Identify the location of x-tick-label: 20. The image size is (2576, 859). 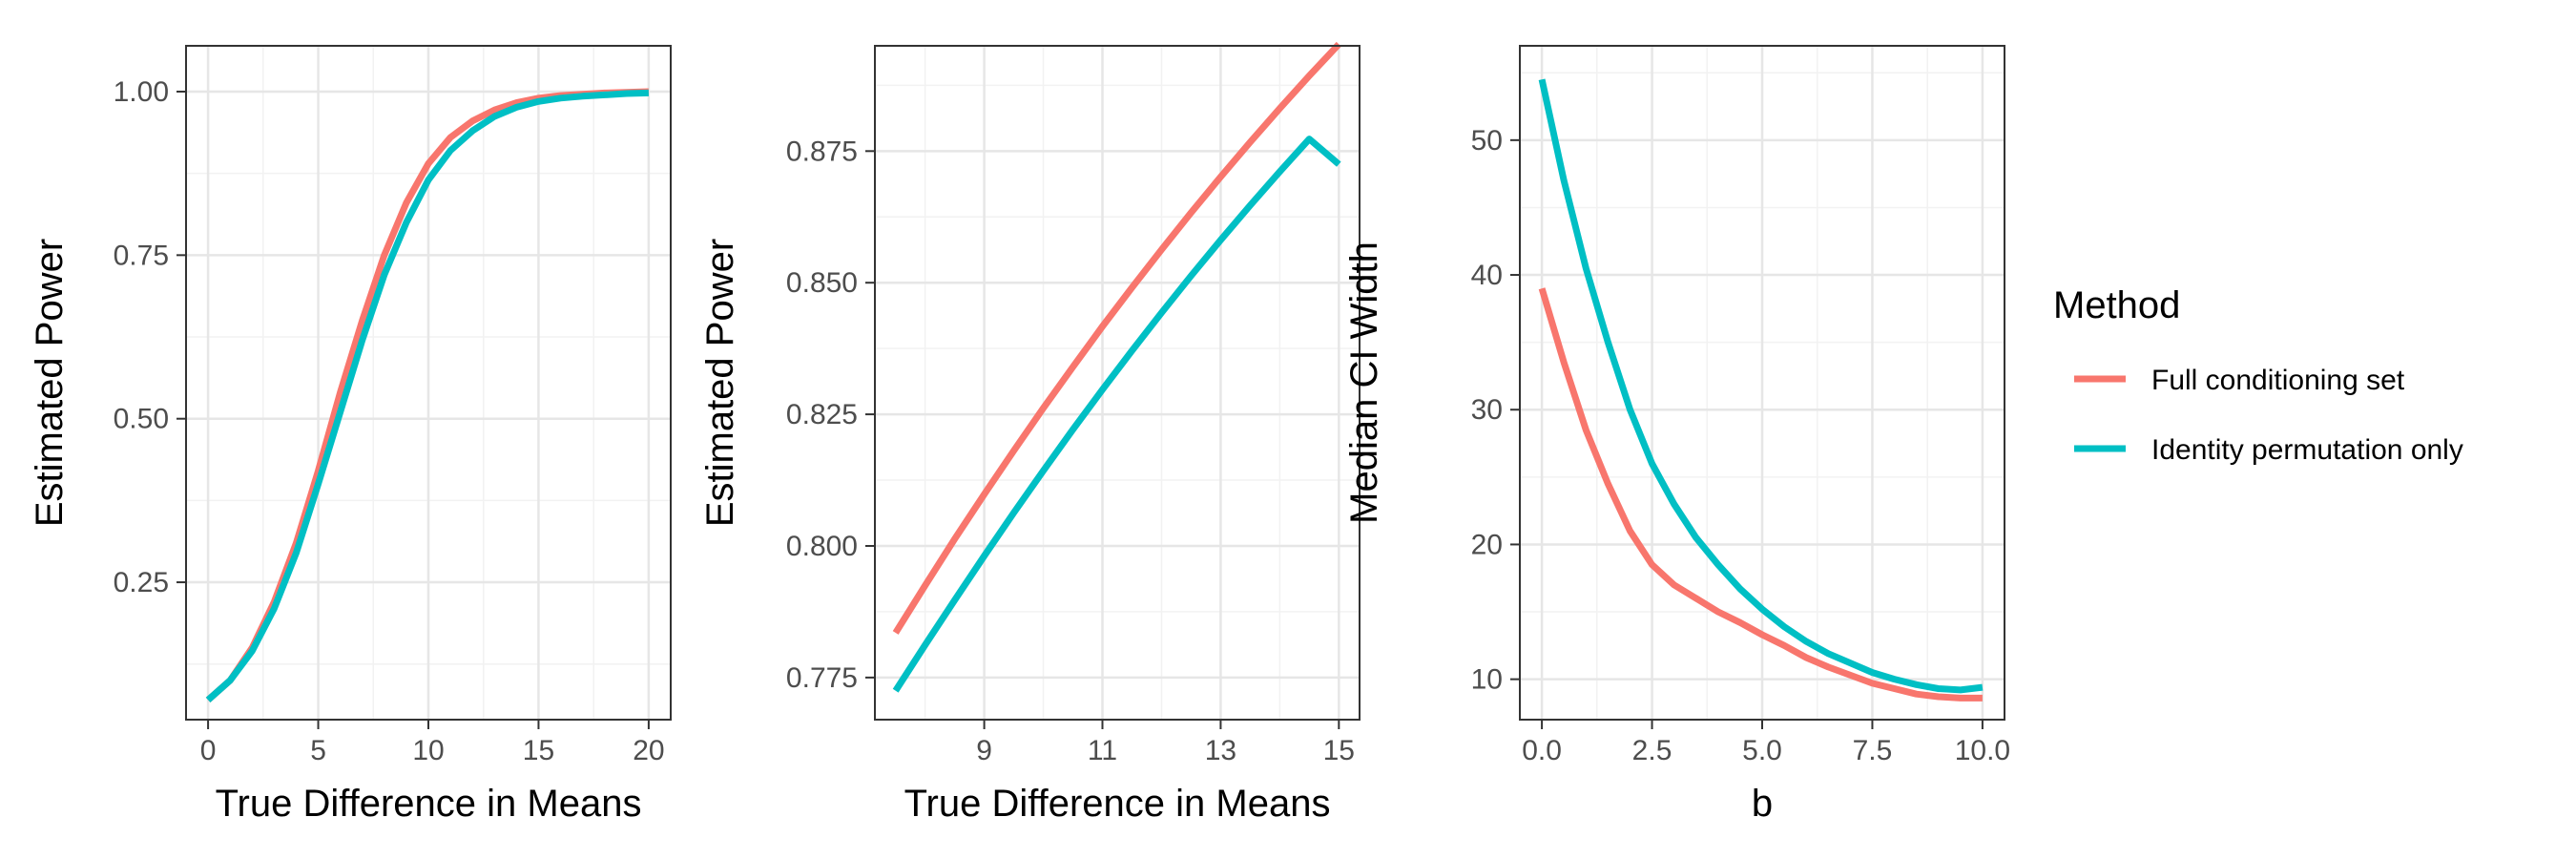
(648, 750).